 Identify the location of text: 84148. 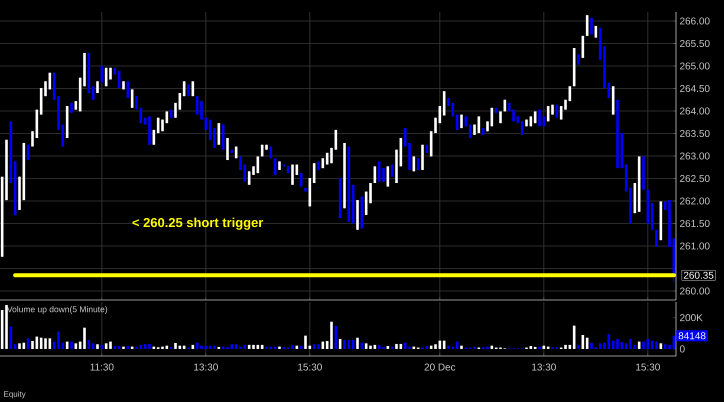
(692, 336).